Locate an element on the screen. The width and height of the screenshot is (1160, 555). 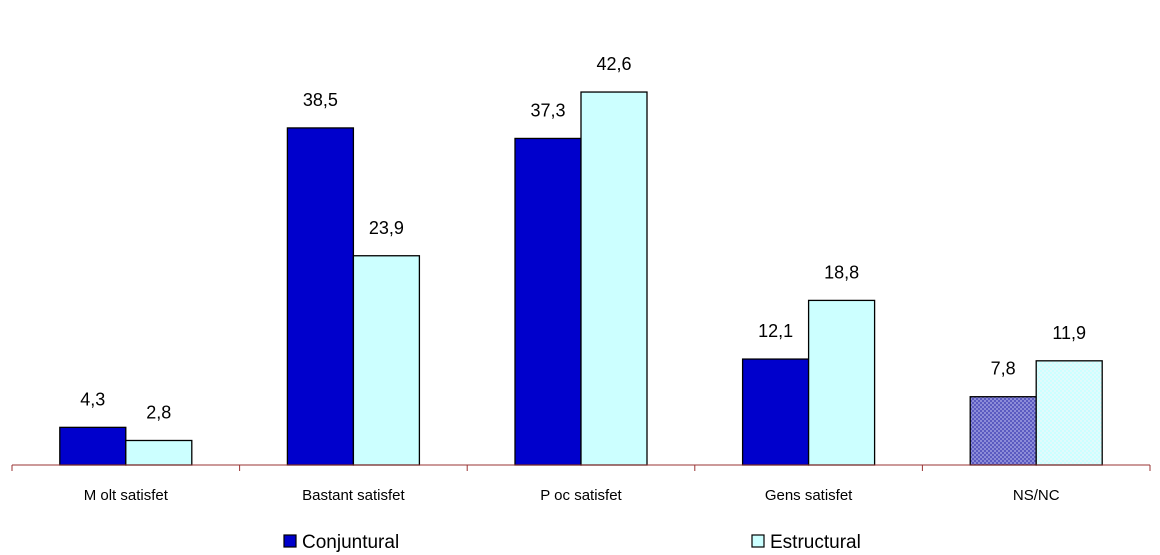
data-label-estructural-4: 18,8 is located at coordinates (841, 272).